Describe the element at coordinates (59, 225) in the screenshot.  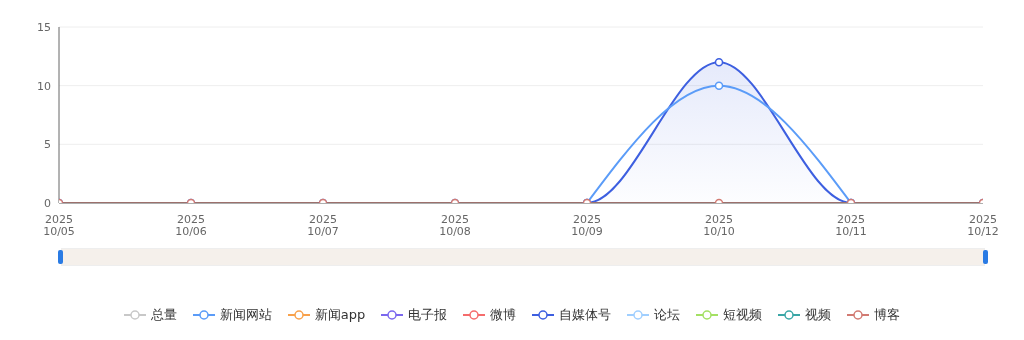
I see `x-tick-label: 2025 10/05` at that location.